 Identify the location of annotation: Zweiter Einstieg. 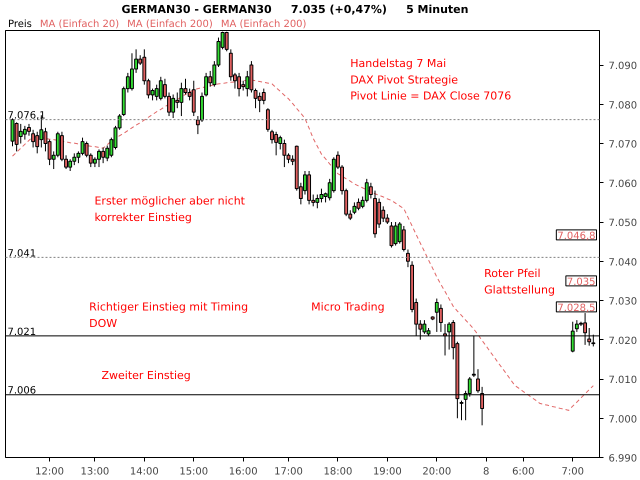
(146, 375).